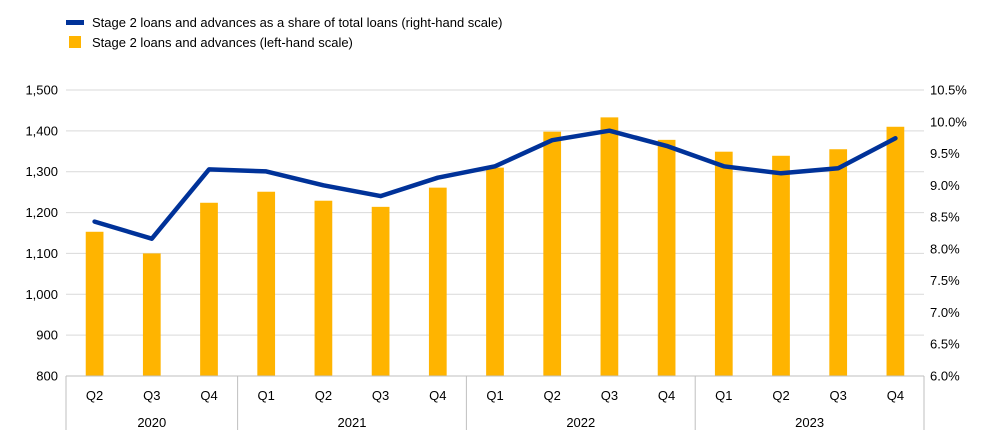 The width and height of the screenshot is (987, 435). I want to click on legend-line-swatch, so click(75, 22).